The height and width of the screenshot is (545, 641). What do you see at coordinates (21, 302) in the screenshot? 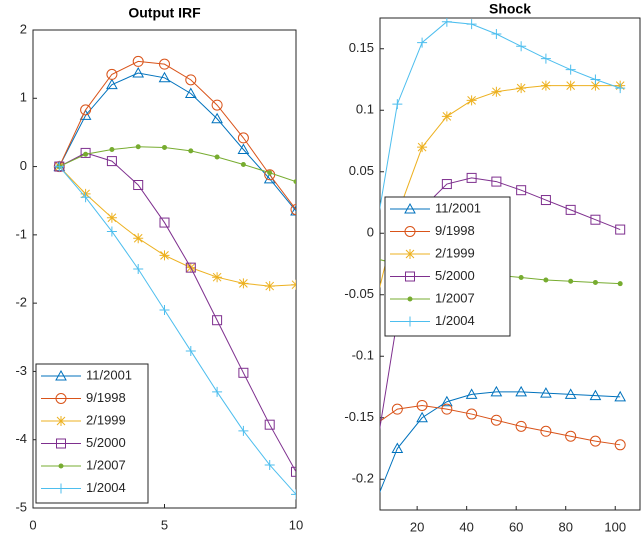
I see `y-tick-label: -2` at bounding box center [21, 302].